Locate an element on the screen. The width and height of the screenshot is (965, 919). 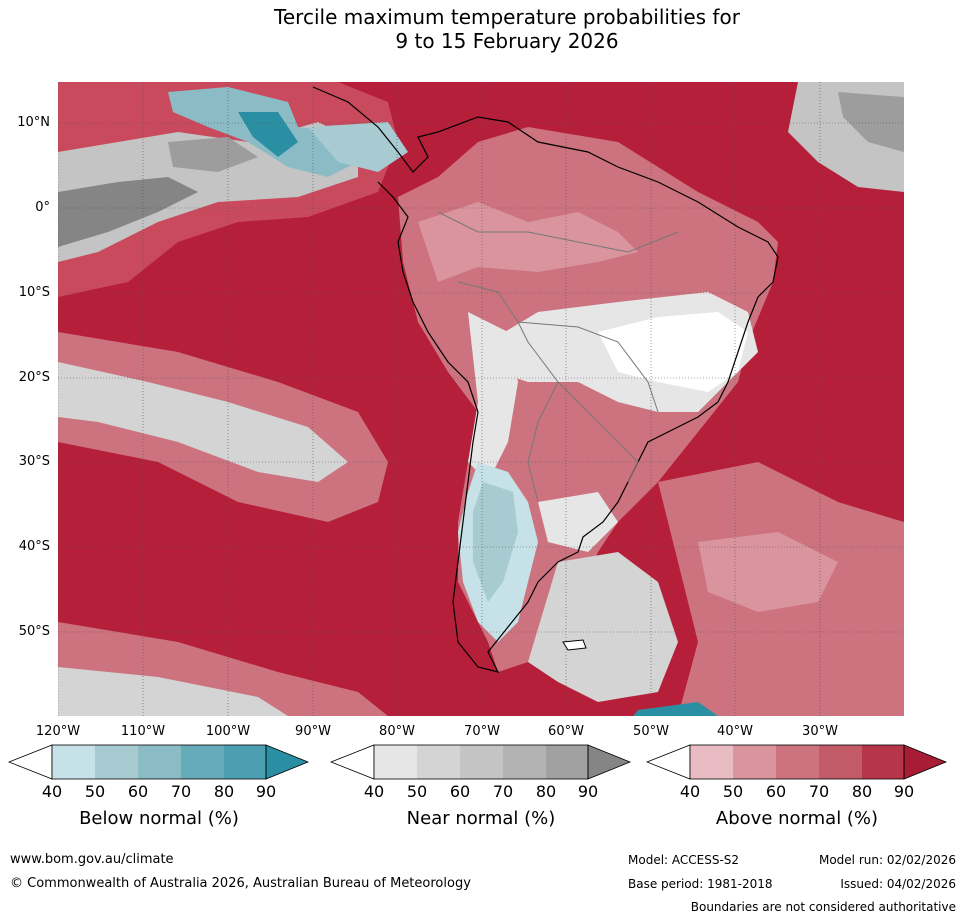
lon-label-80w: 80°W is located at coordinates (397, 731).